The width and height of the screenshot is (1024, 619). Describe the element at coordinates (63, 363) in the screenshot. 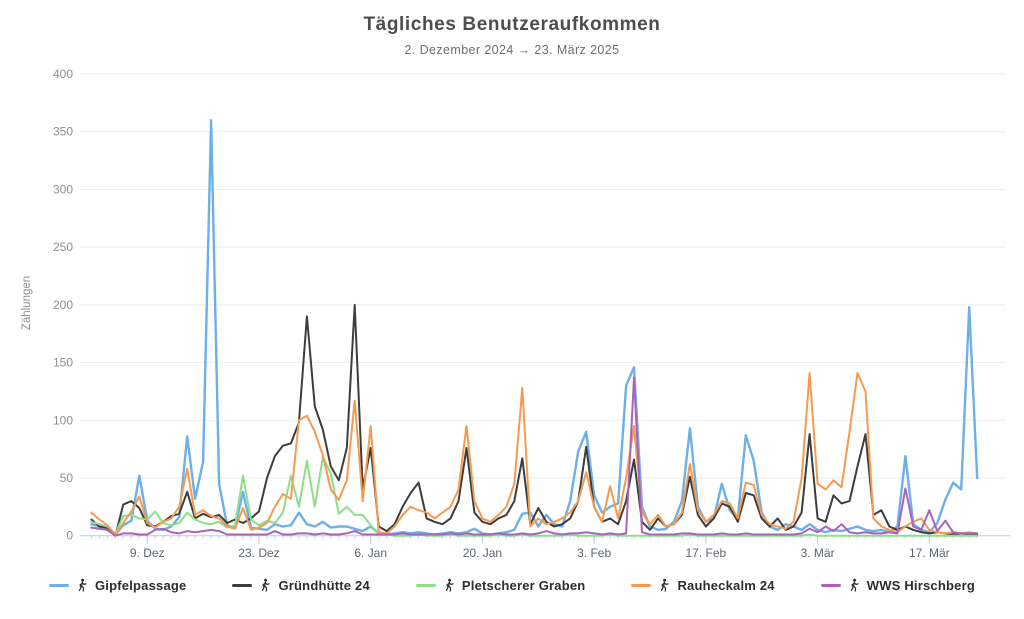

I see `y-tick-label-150: 150` at that location.